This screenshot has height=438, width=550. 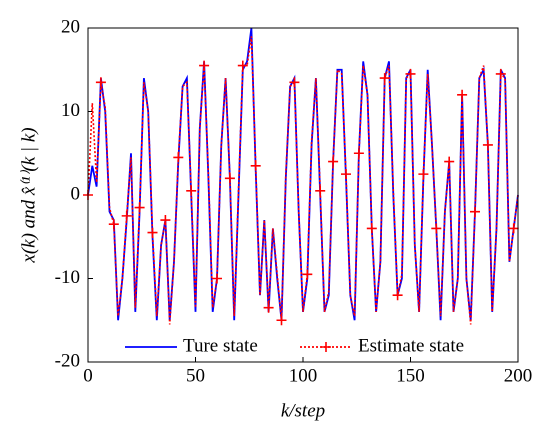 I want to click on x-tick-label: 100, so click(x=303, y=375).